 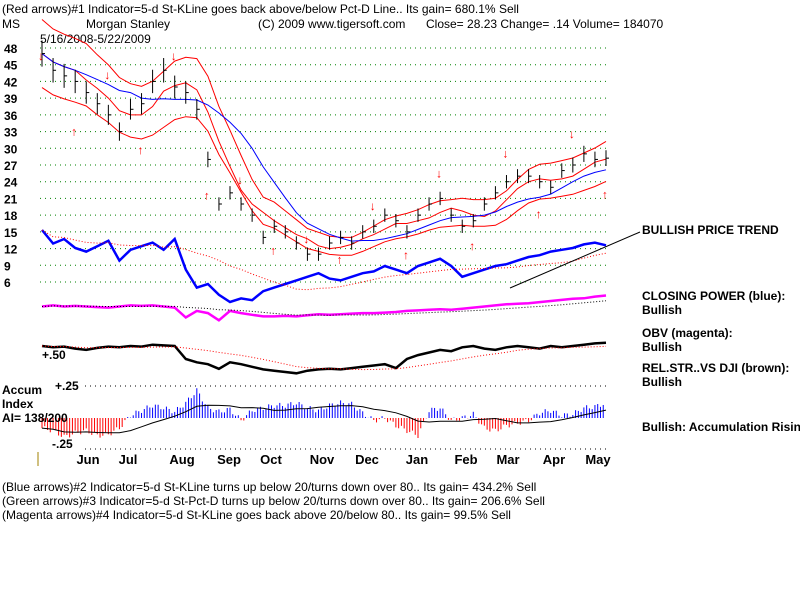 What do you see at coordinates (87, 459) in the screenshot?
I see `x-tick-label: Jun` at bounding box center [87, 459].